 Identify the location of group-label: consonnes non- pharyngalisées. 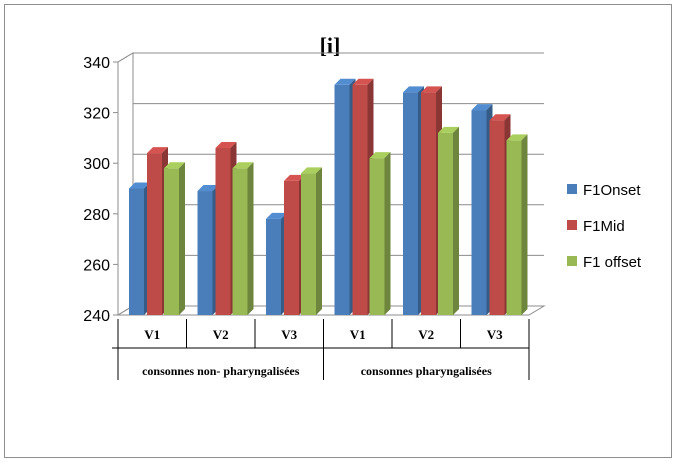
(221, 371).